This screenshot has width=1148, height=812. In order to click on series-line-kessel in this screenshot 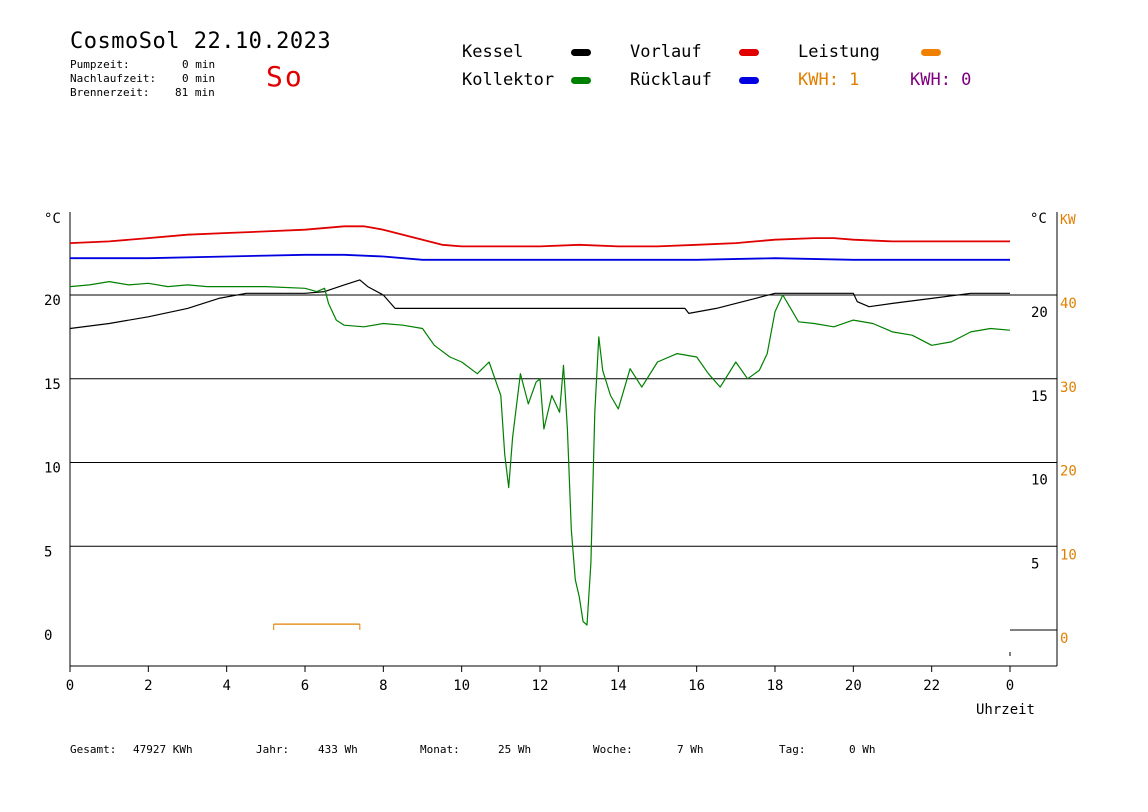, I will do `click(539, 304)`.